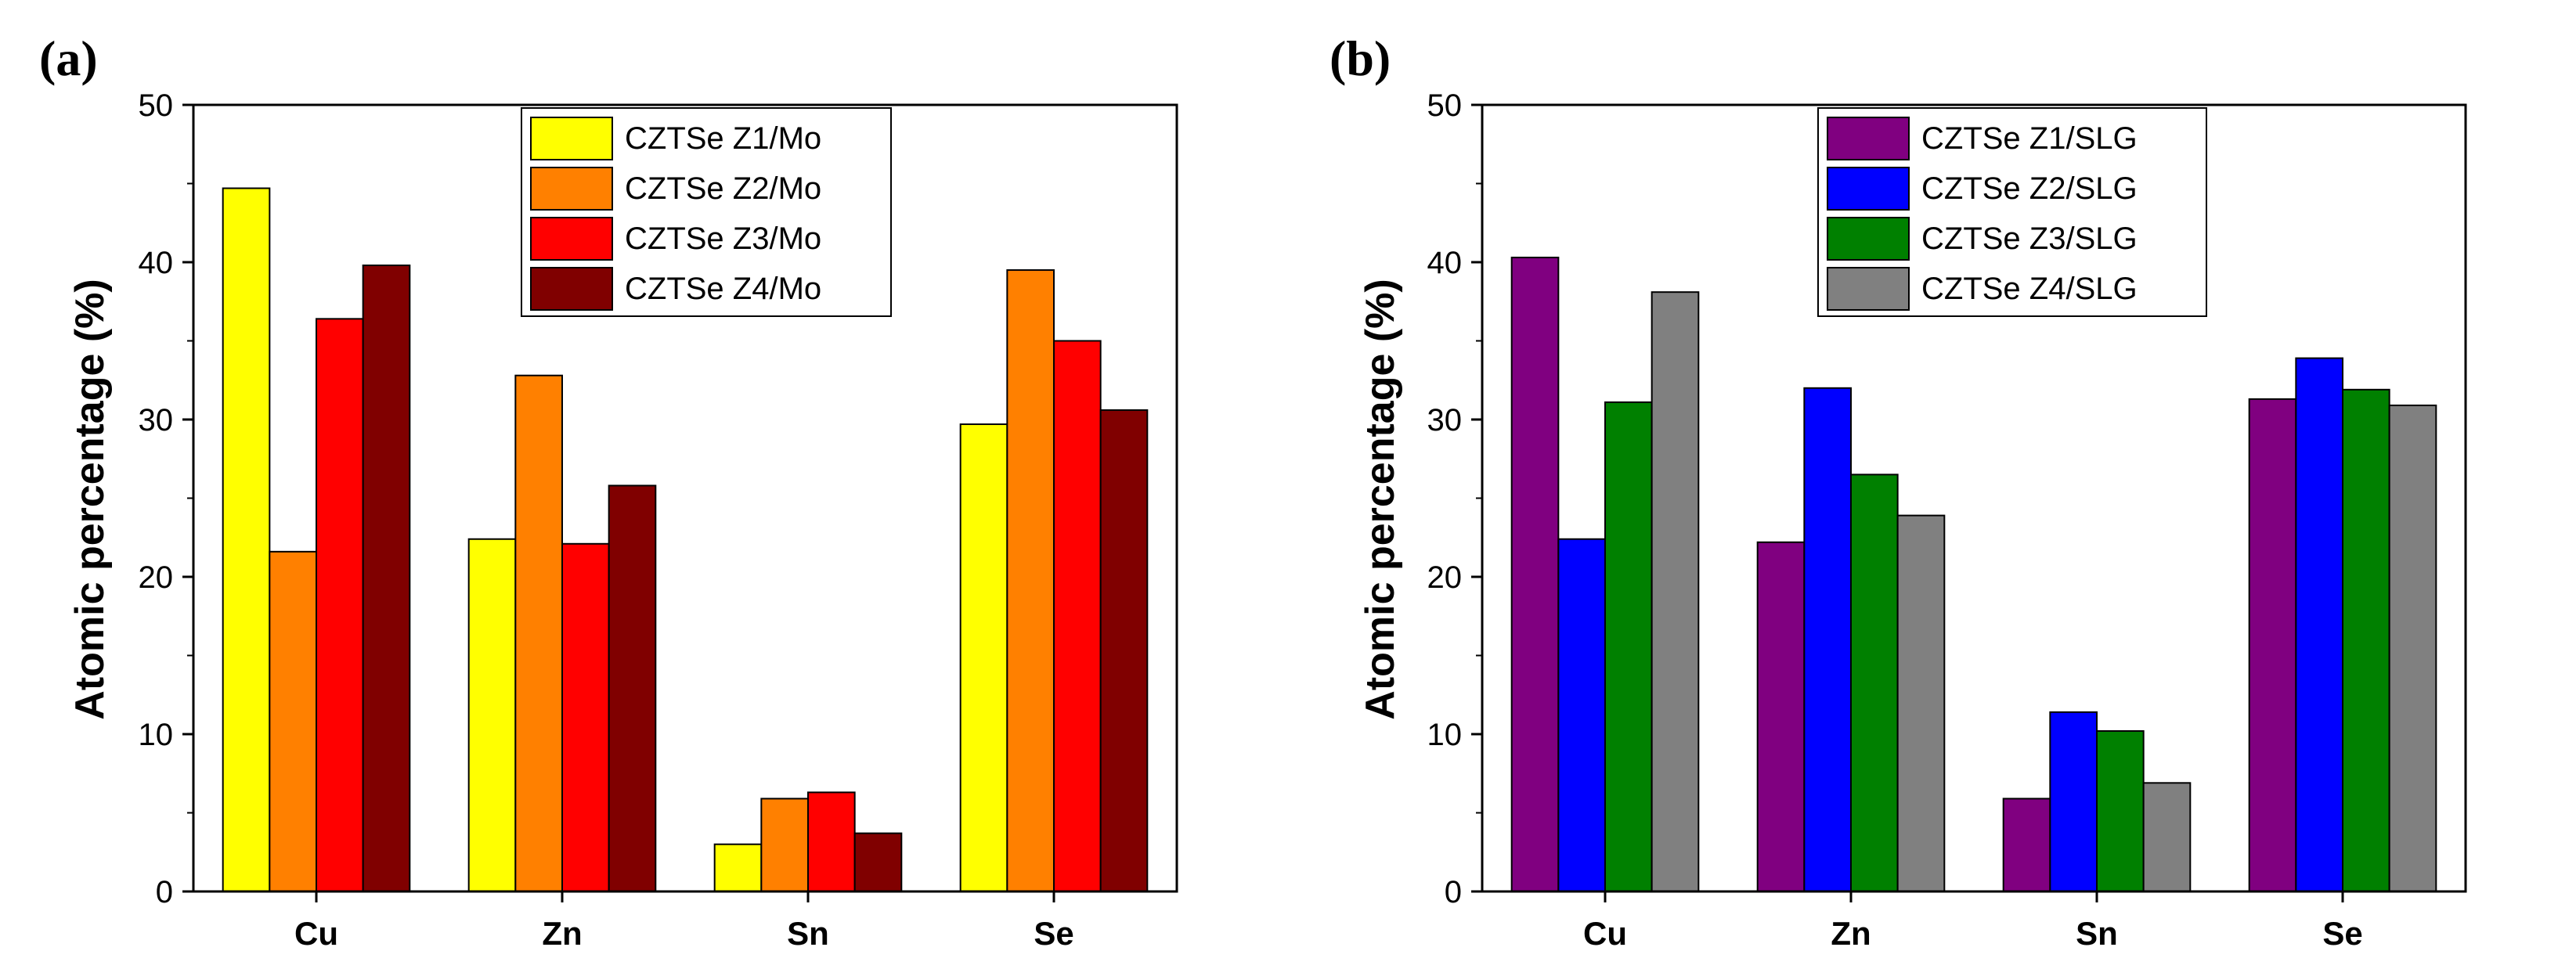  Describe the element at coordinates (1445, 105) in the screenshot. I see `y-tick-label-b-50: 50` at that location.